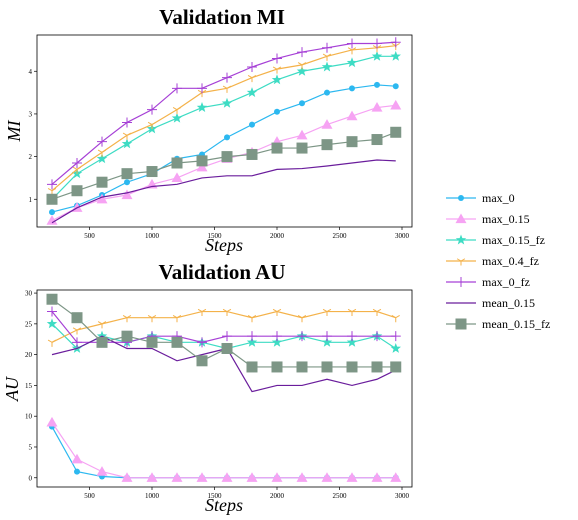 This screenshot has height=520, width=578. I want to click on au-x-tick-label: 3000, so click(402, 496).